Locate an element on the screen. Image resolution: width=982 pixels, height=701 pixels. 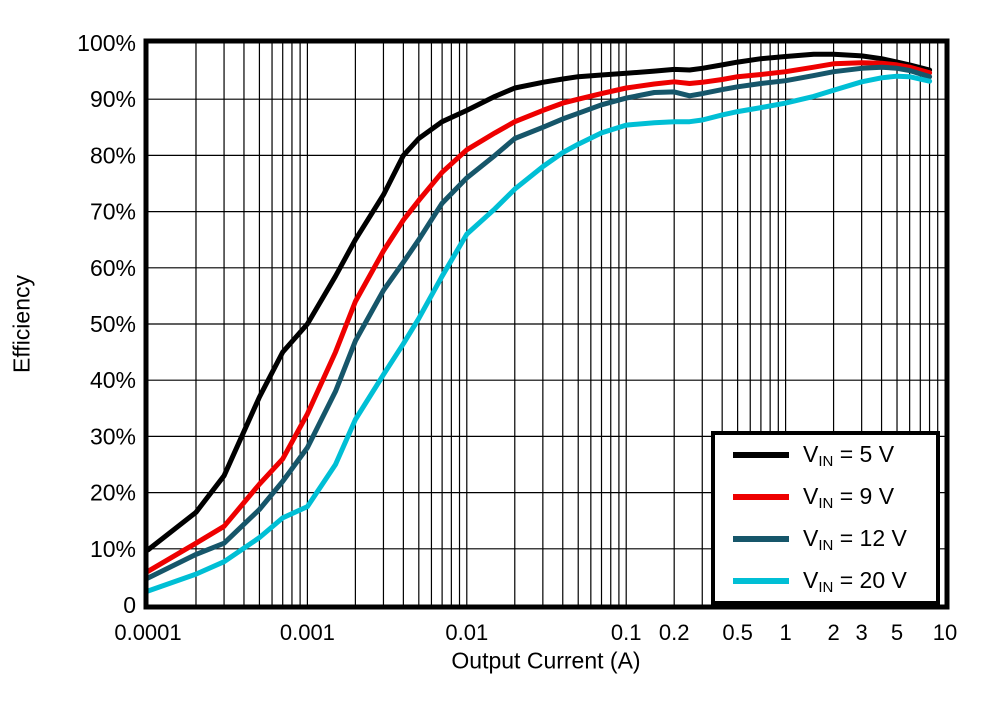
y-tick-label: 60% is located at coordinates (113, 268).